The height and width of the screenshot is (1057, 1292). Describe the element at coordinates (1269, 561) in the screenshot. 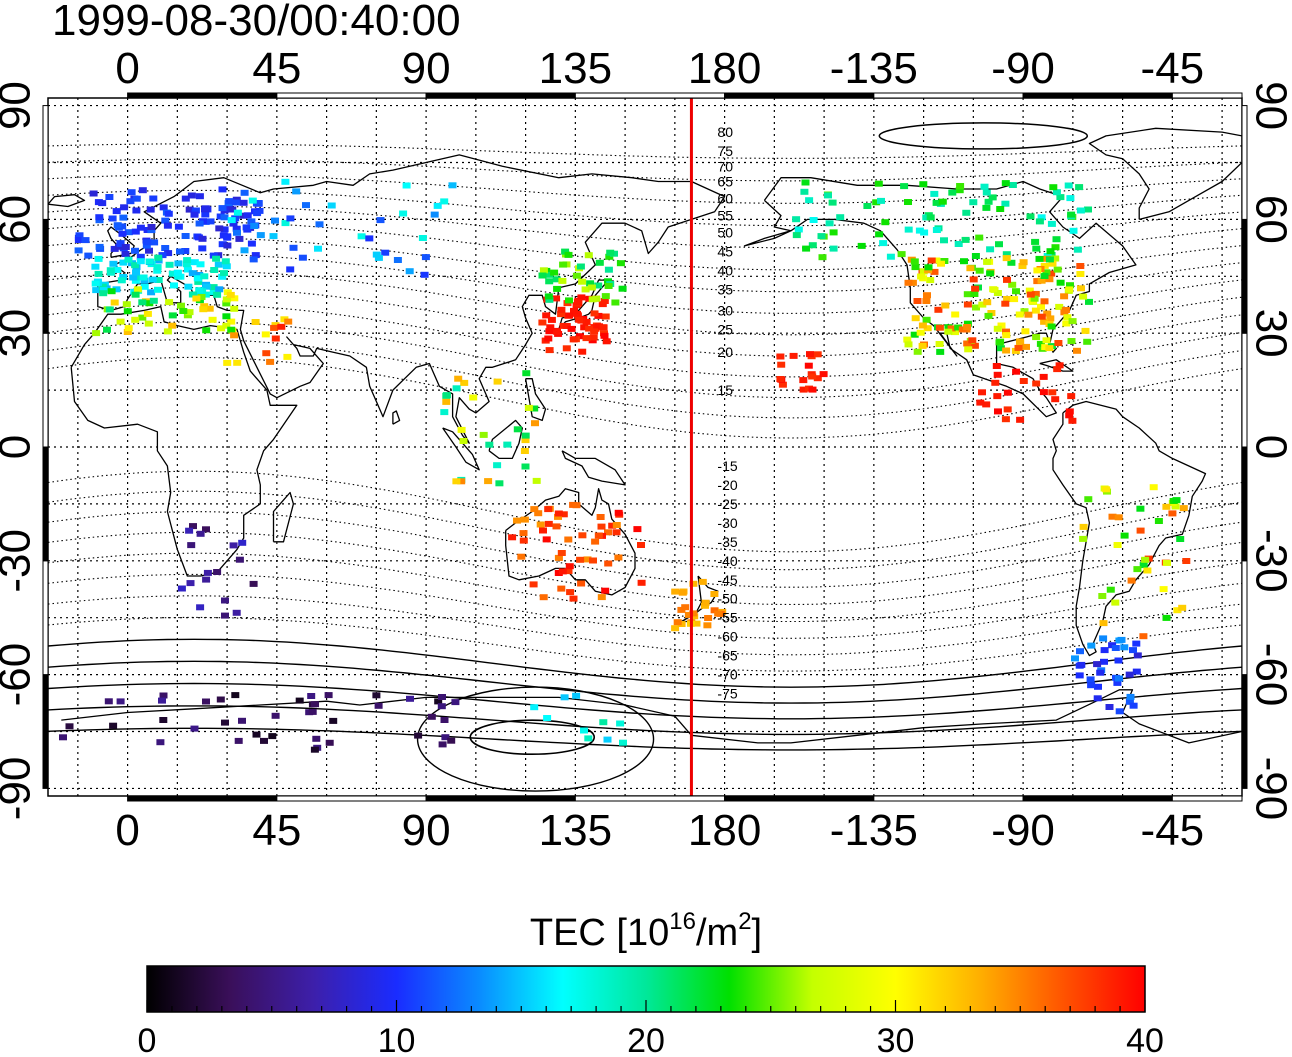

I see `y-tick-label-right: -30` at that location.